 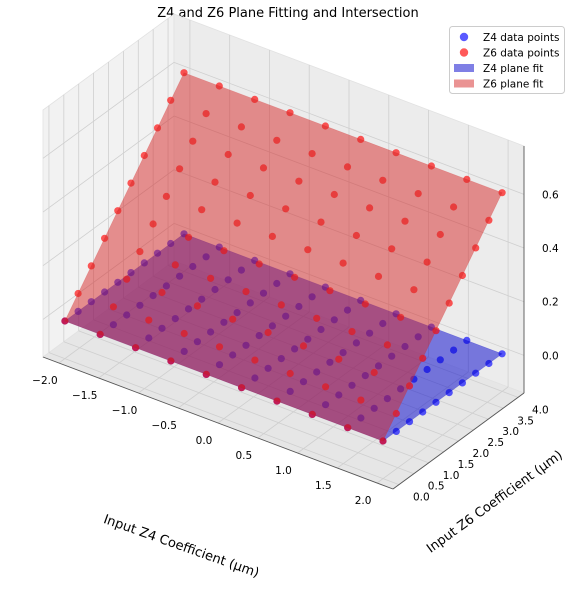 What do you see at coordinates (125, 411) in the screenshot?
I see `x-tick-label: −1.0` at bounding box center [125, 411].